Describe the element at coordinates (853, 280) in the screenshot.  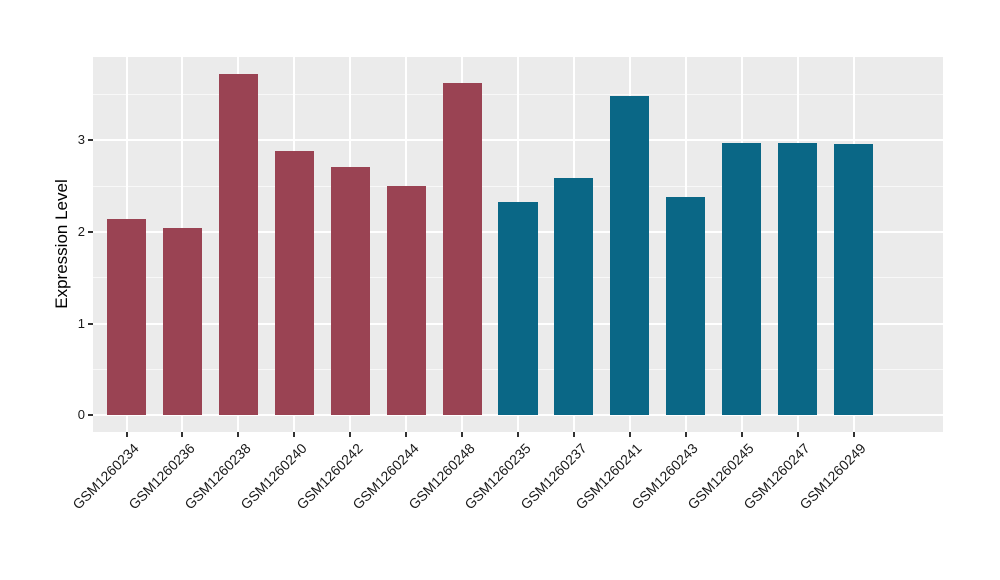
I see `bar-GSM1260249` at that location.